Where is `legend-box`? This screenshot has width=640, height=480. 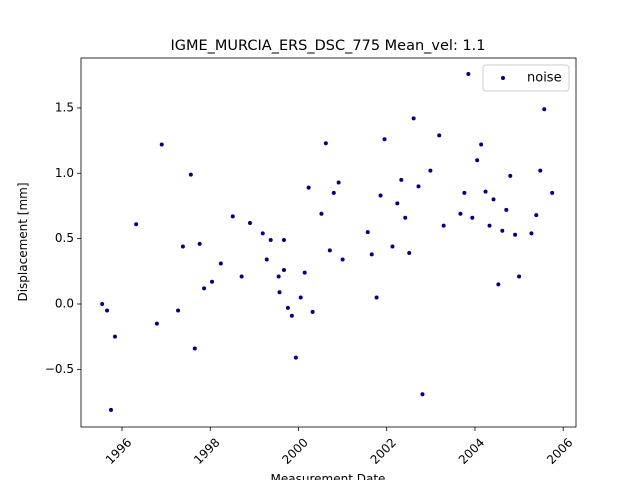
legend-box is located at coordinates (526, 78).